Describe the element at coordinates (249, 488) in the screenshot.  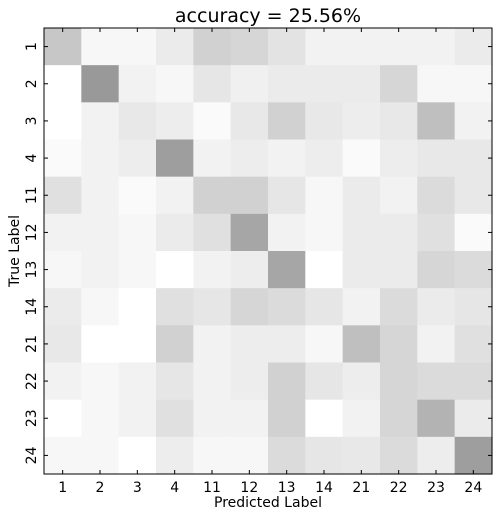
I see `x-tick-label: 12` at that location.